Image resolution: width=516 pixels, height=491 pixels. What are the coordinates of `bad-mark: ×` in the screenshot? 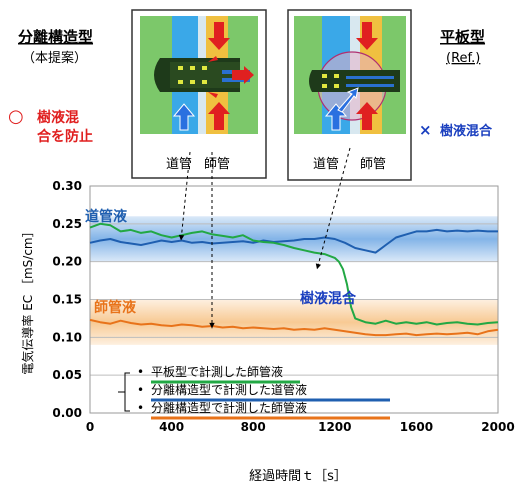 It's located at (425, 130).